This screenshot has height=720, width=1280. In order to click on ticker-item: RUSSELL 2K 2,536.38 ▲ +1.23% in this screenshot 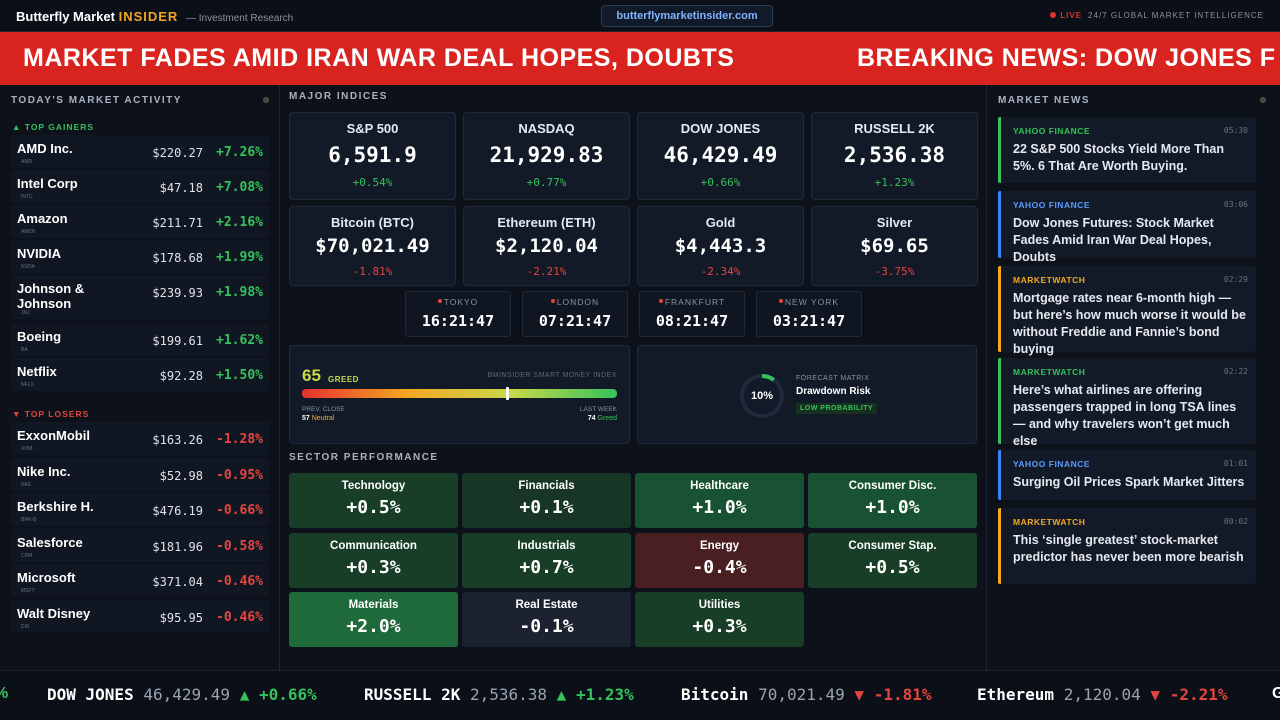, I will do `click(499, 694)`.